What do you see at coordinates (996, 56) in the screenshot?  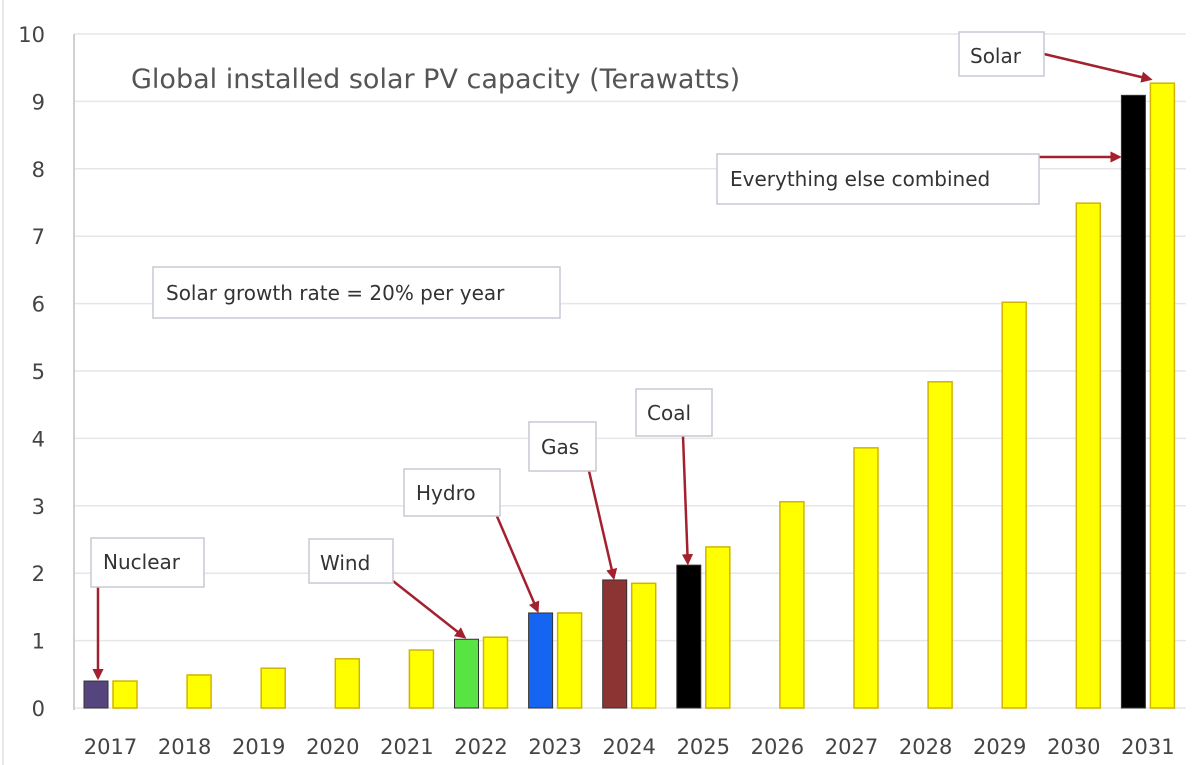 I see `annotation-solar-text: Solar` at bounding box center [996, 56].